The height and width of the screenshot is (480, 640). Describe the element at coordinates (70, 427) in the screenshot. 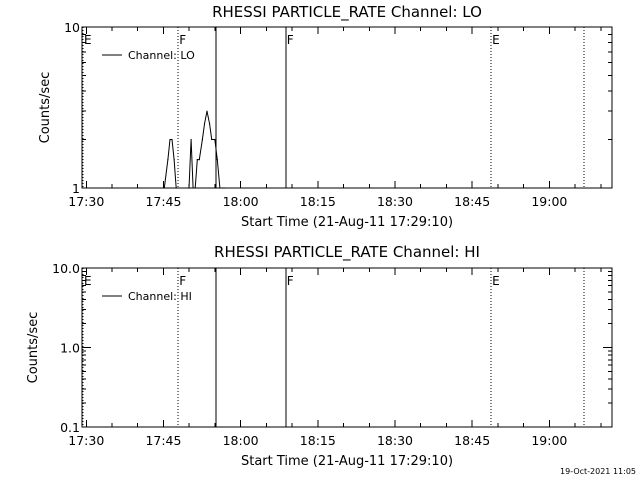

I see `y-tick-label: 0.1` at that location.